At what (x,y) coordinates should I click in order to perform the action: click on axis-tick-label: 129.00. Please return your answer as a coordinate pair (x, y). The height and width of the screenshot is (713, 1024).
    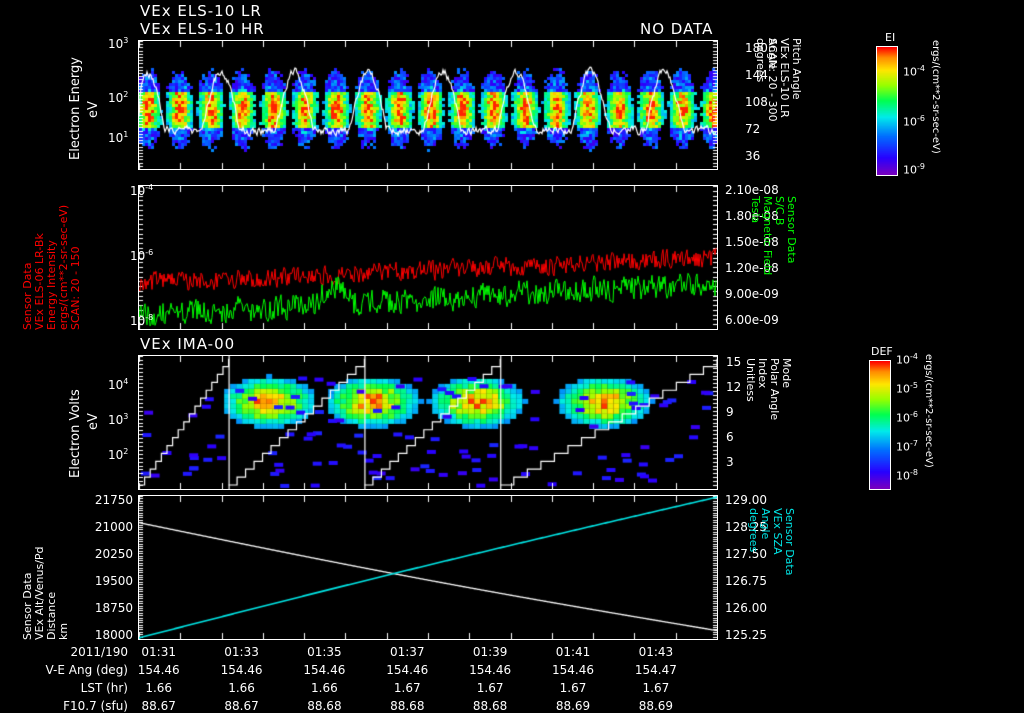
    Looking at the image, I should click on (746, 500).